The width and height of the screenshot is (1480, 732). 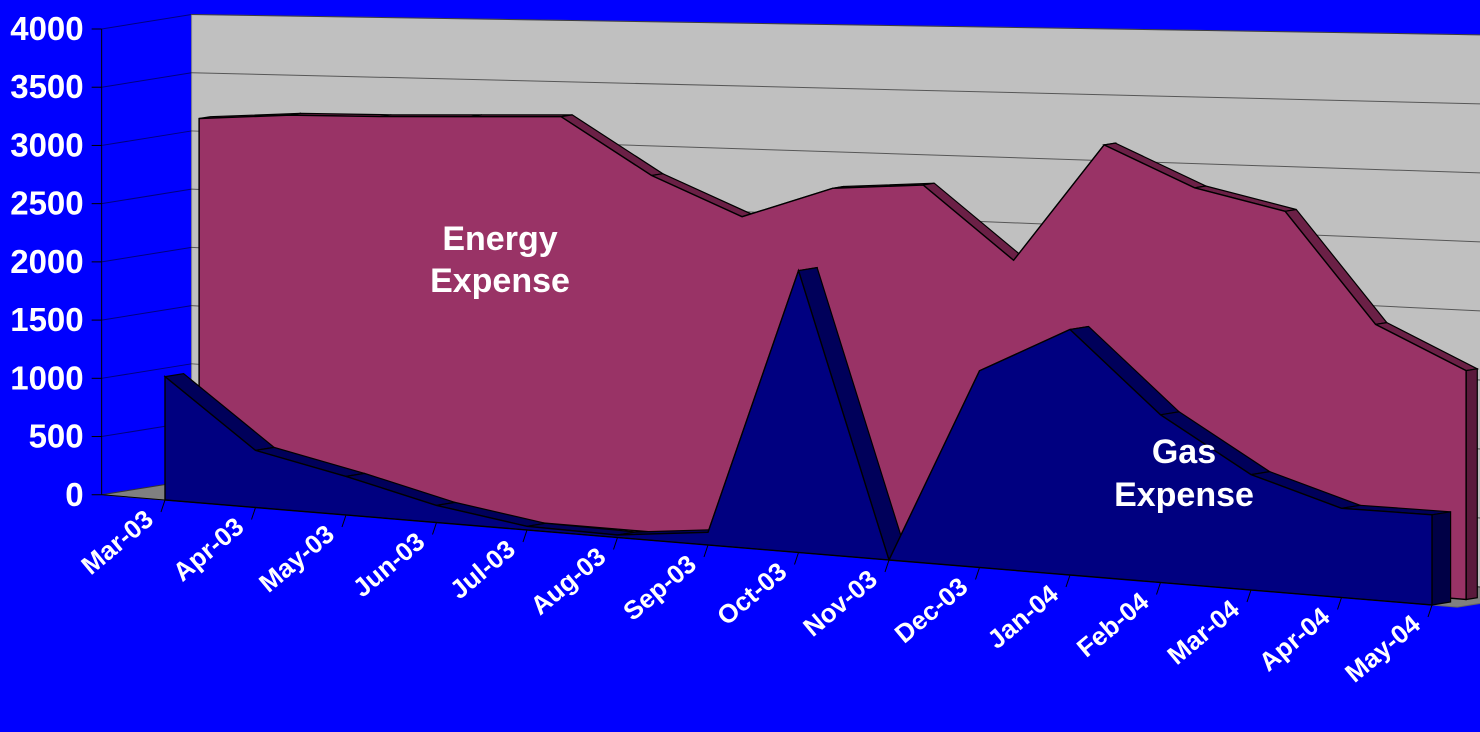 What do you see at coordinates (1382, 648) in the screenshot?
I see `x-tick-label: May-04` at bounding box center [1382, 648].